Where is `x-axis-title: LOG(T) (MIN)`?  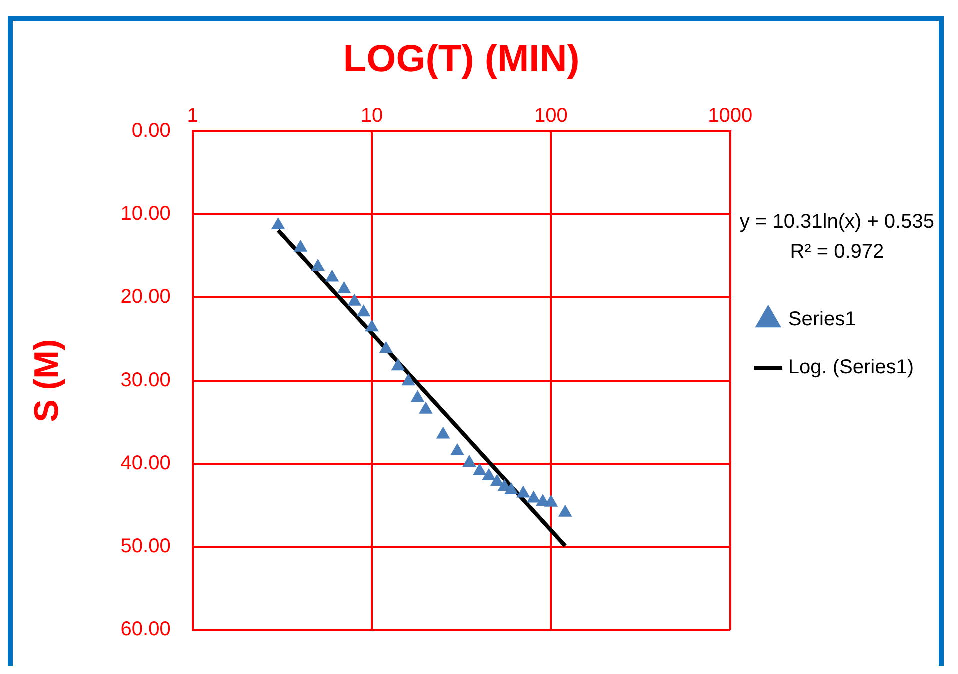 x-axis-title: LOG(T) (MIN) is located at coordinates (461, 59).